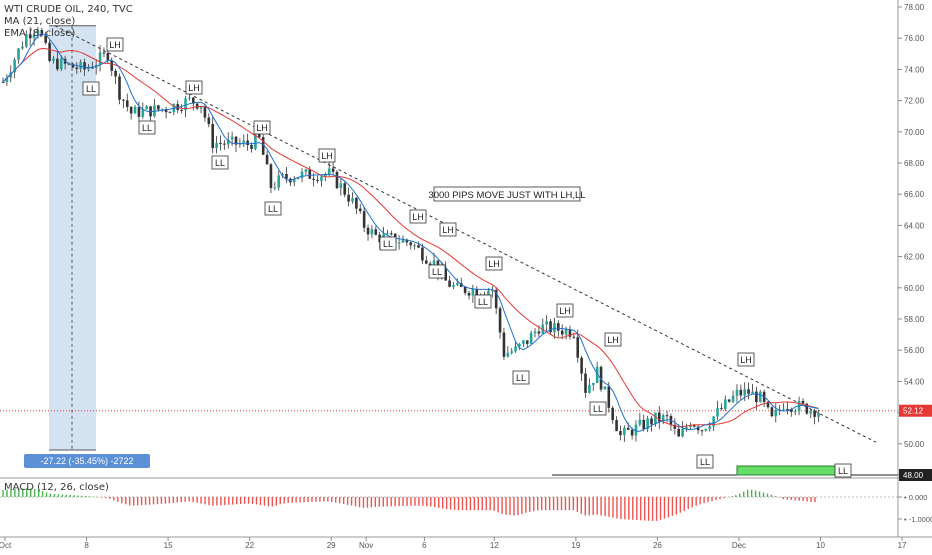 The image size is (932, 555). Describe the element at coordinates (914, 38) in the screenshot. I see `y-tick-label: 76.00` at that location.